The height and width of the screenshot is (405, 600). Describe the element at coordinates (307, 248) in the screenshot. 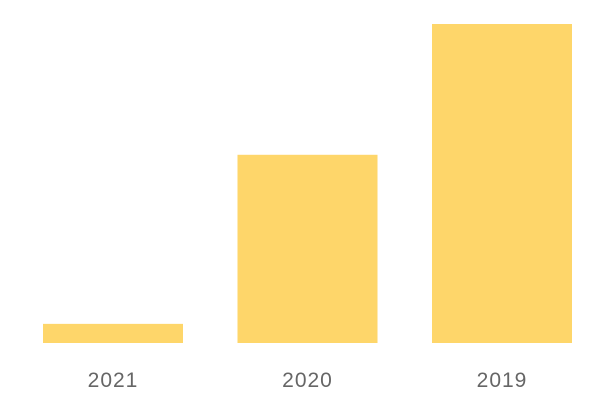

I see `bar-2020` at that location.